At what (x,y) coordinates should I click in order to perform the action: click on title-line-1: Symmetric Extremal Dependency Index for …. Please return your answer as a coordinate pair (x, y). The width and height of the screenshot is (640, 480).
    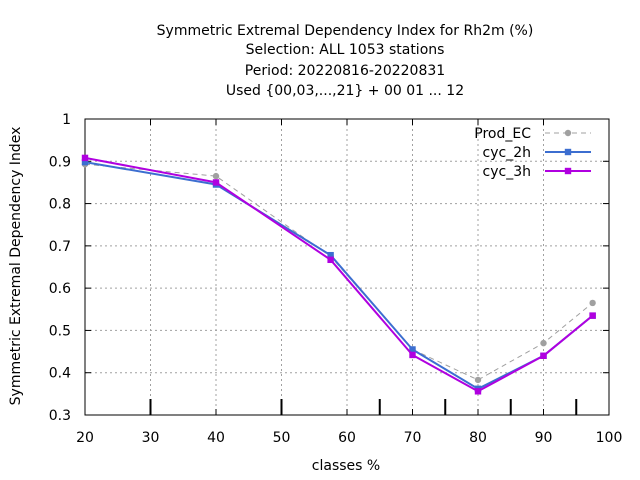
    Looking at the image, I should click on (345, 31).